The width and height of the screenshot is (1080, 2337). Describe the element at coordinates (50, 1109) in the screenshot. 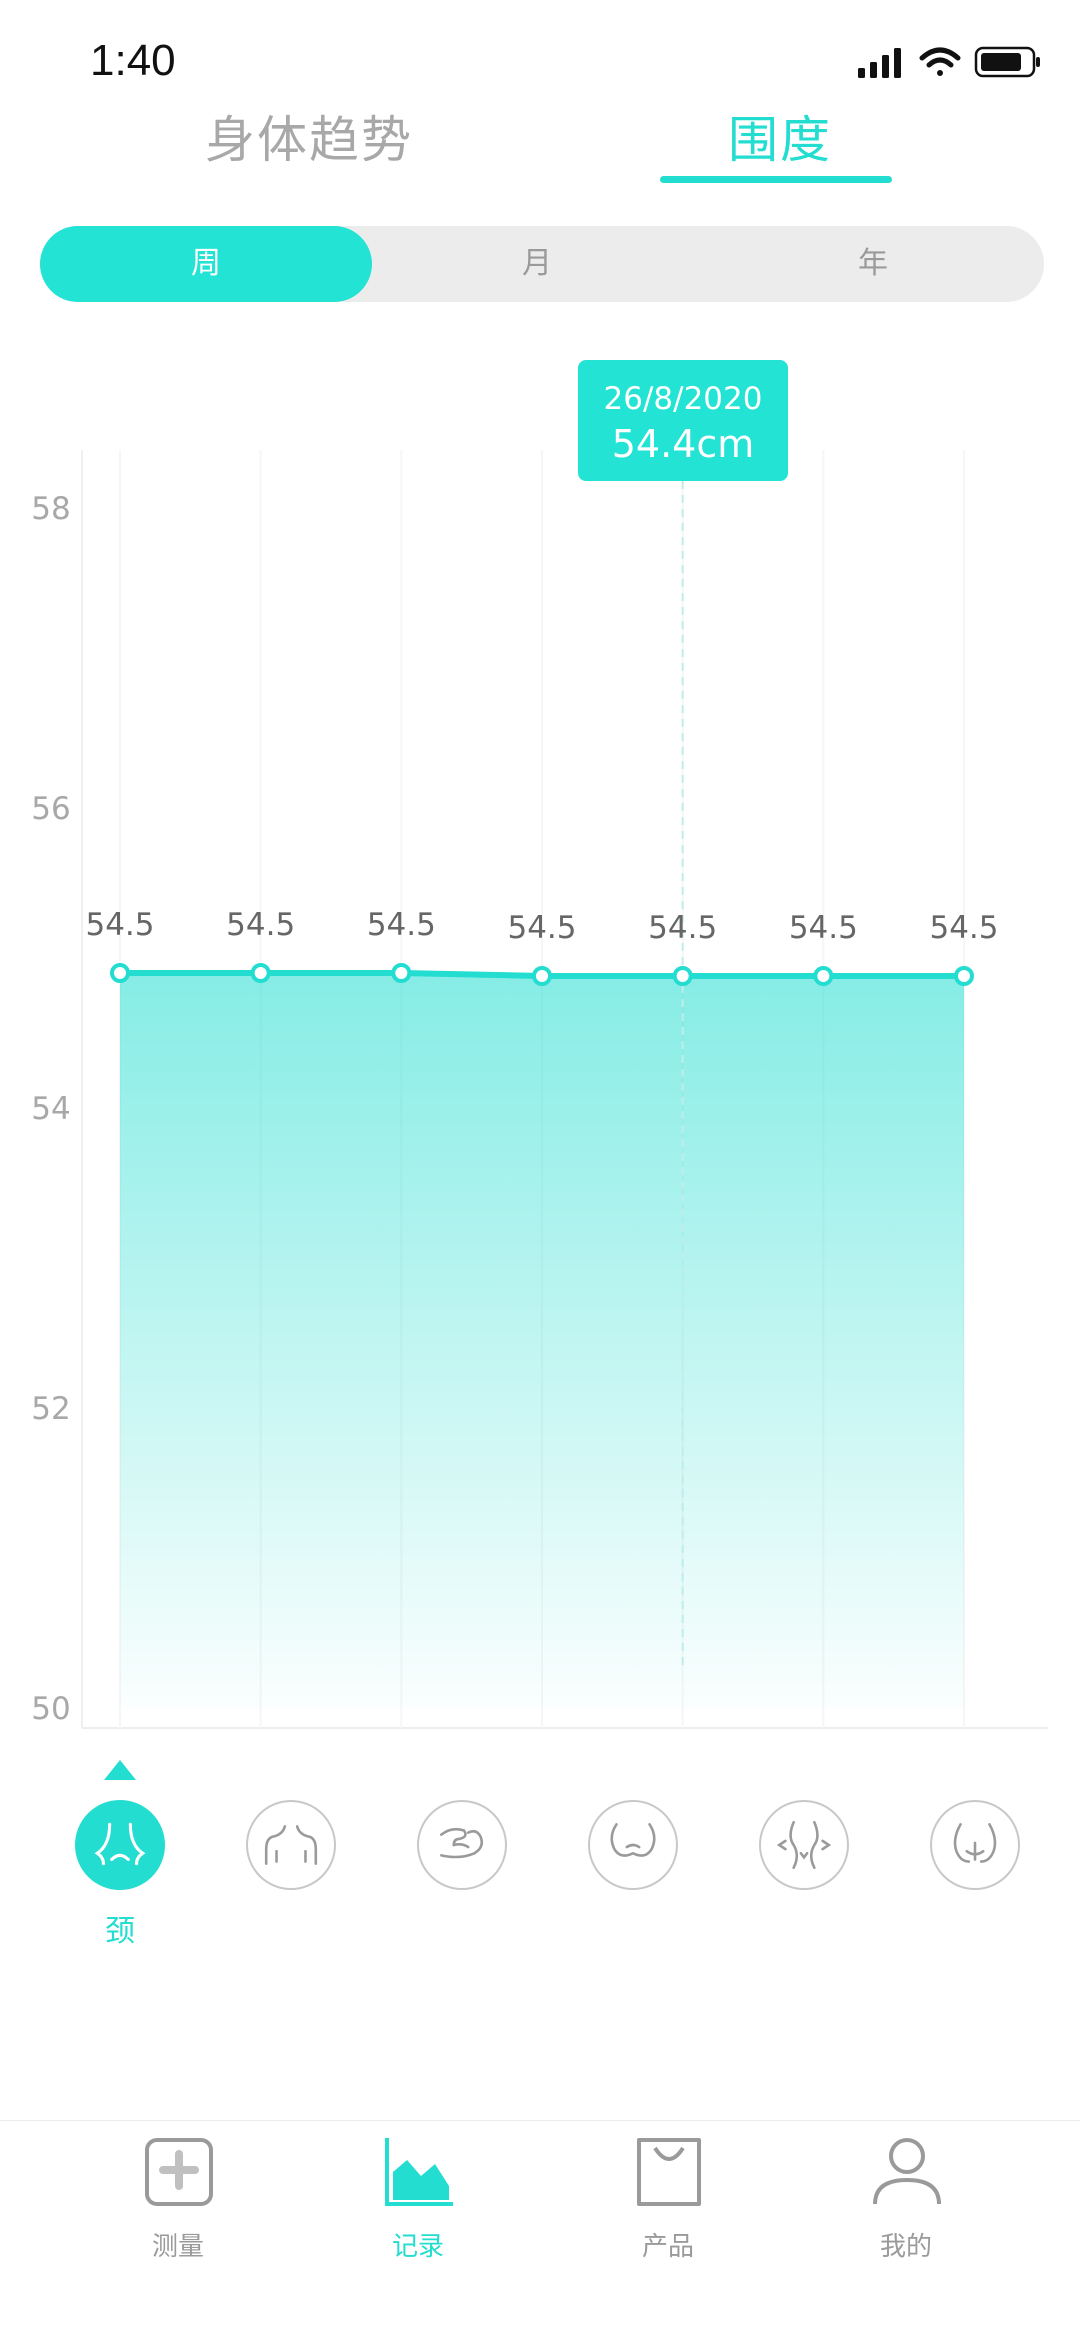

I see `y-tick-label: 54` at that location.